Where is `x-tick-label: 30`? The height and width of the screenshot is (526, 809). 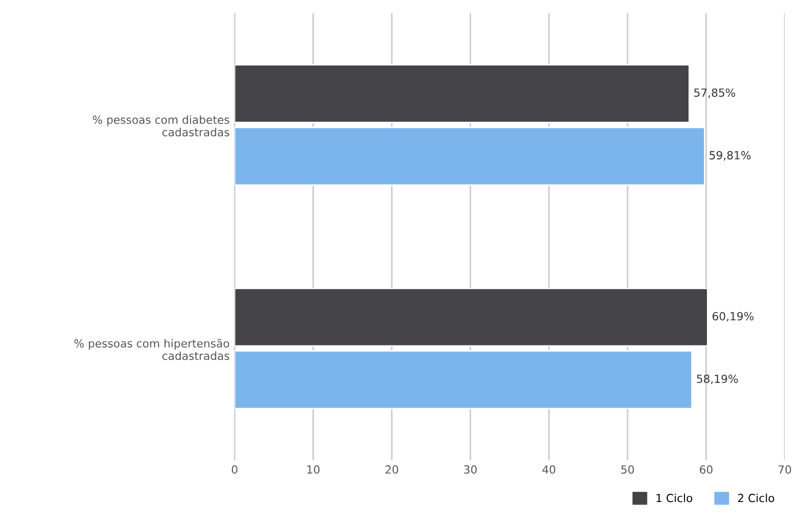 x-tick-label: 30 is located at coordinates (470, 469).